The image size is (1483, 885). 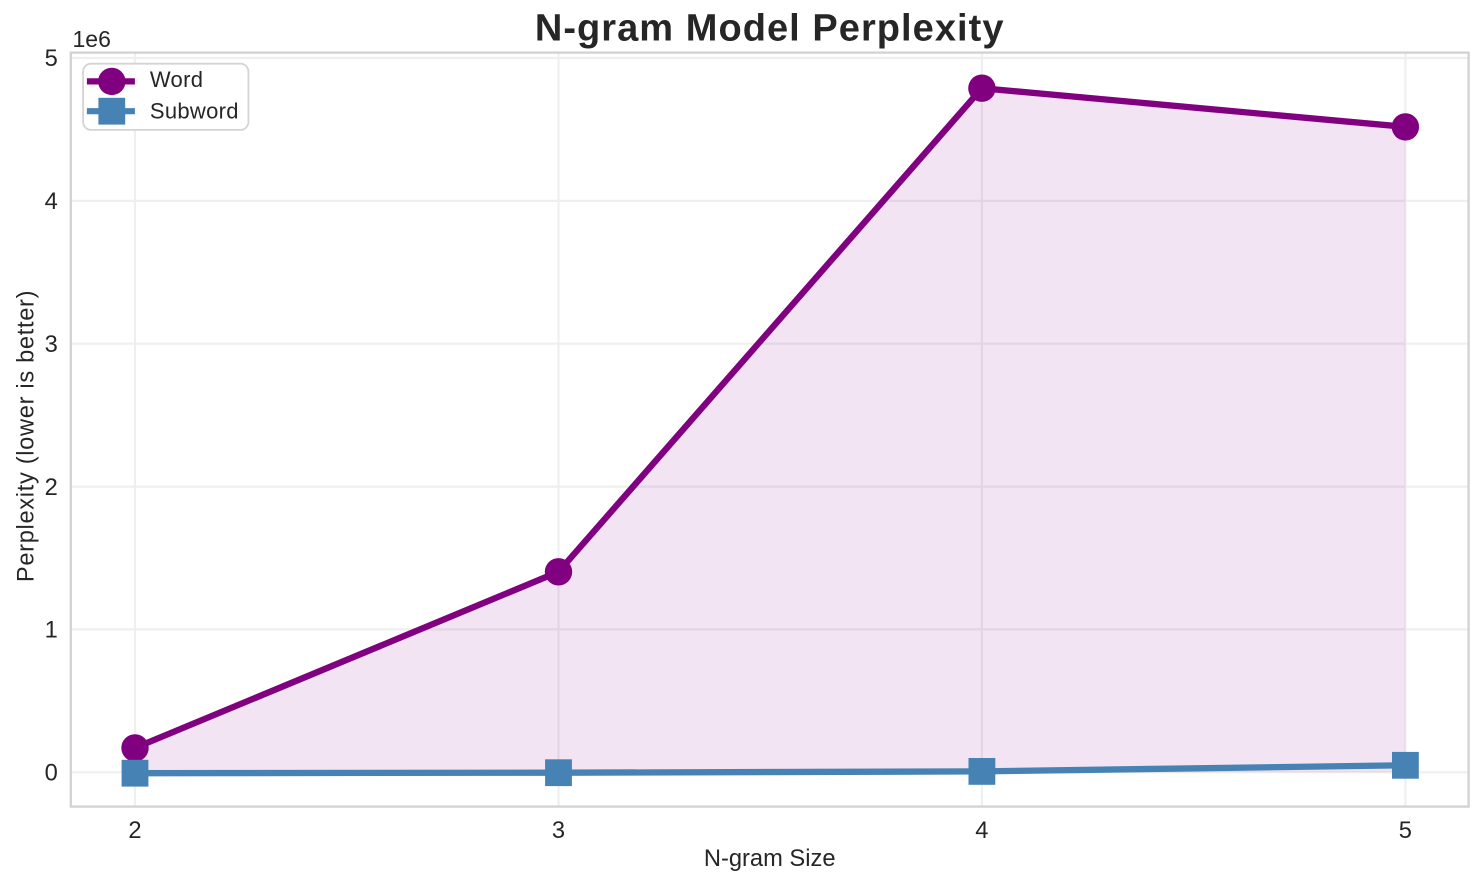 What do you see at coordinates (51, 774) in the screenshot?
I see `svg-text: 0` at bounding box center [51, 774].